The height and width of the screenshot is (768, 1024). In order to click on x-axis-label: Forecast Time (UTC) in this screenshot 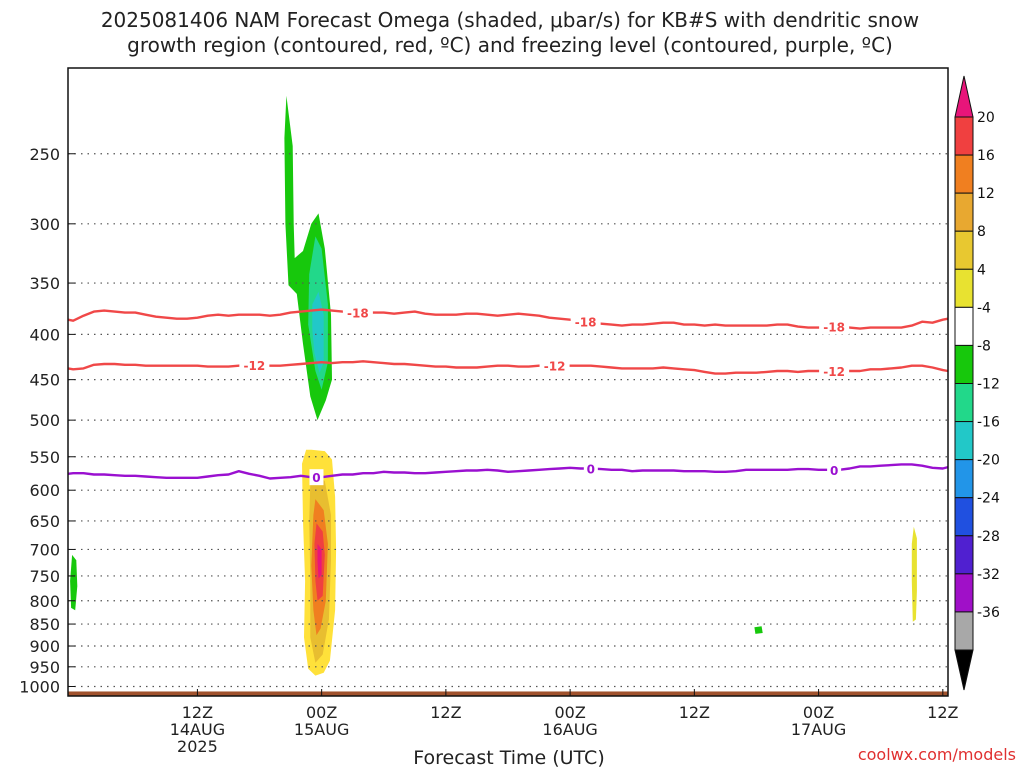, I will do `click(508, 757)`.